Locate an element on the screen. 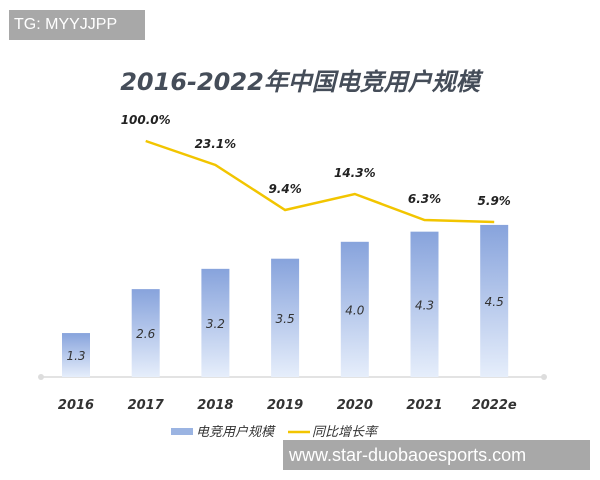  bar-2016 is located at coordinates (76, 355).